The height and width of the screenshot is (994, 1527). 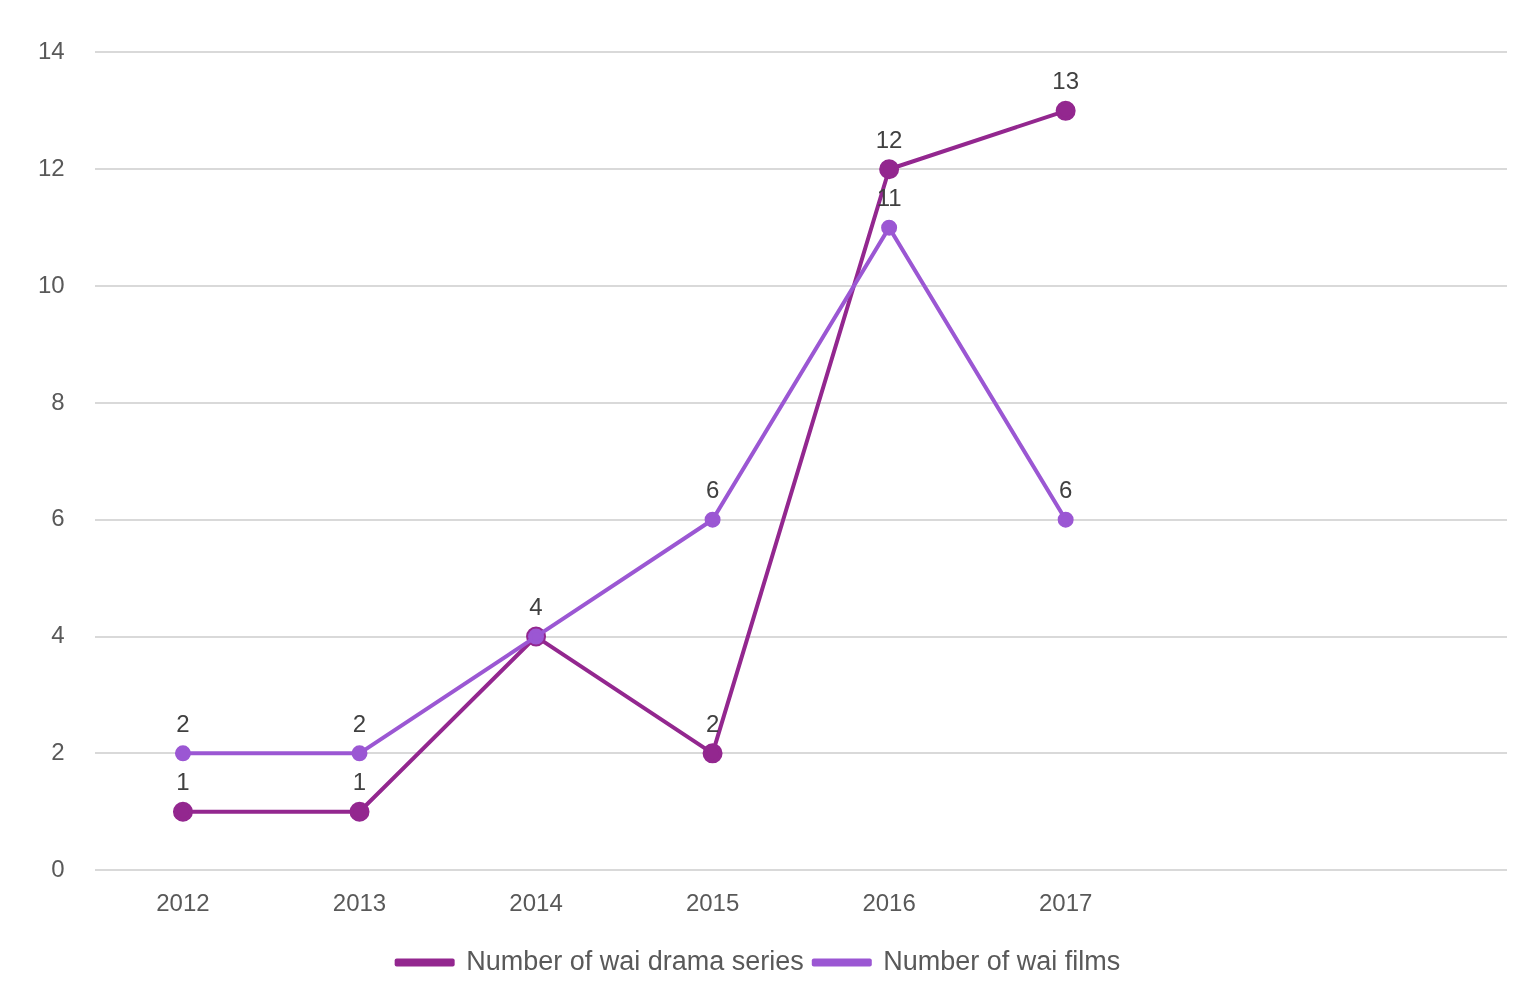 What do you see at coordinates (536, 607) in the screenshot?
I see `data-label: 4` at bounding box center [536, 607].